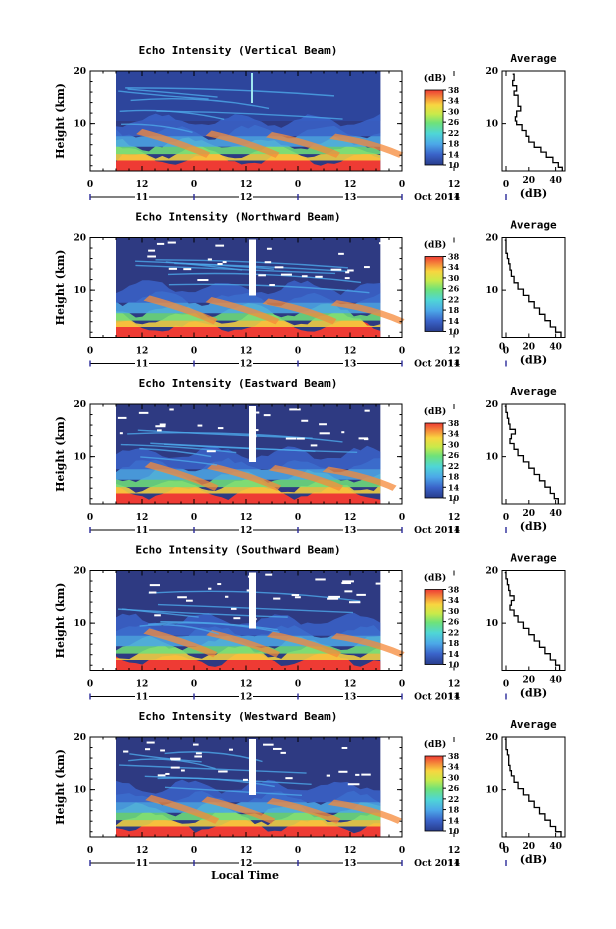  What do you see at coordinates (454, 154) in the screenshot?
I see `colorbar-tick-label: 14` at bounding box center [454, 154].